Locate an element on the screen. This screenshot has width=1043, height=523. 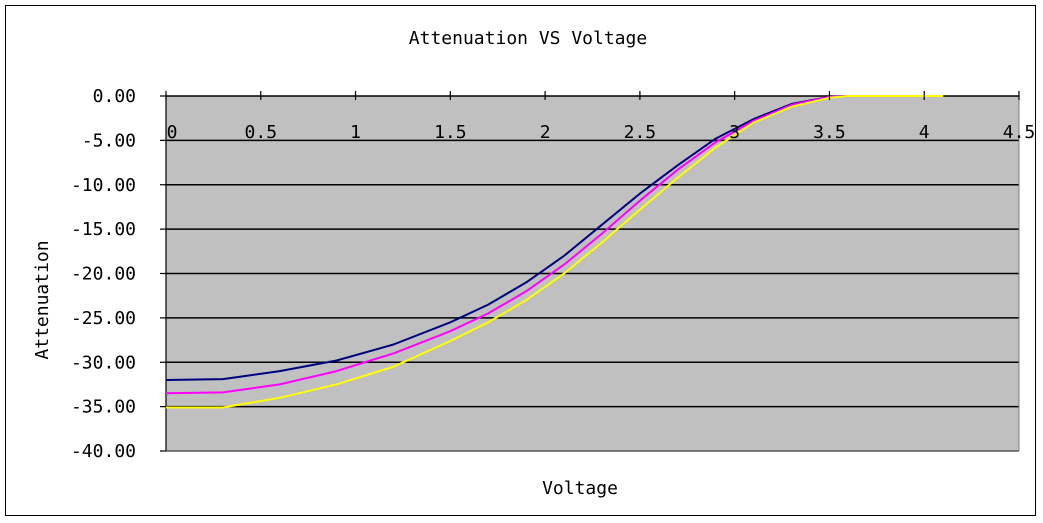
x-tick-label: 2 is located at coordinates (545, 132).